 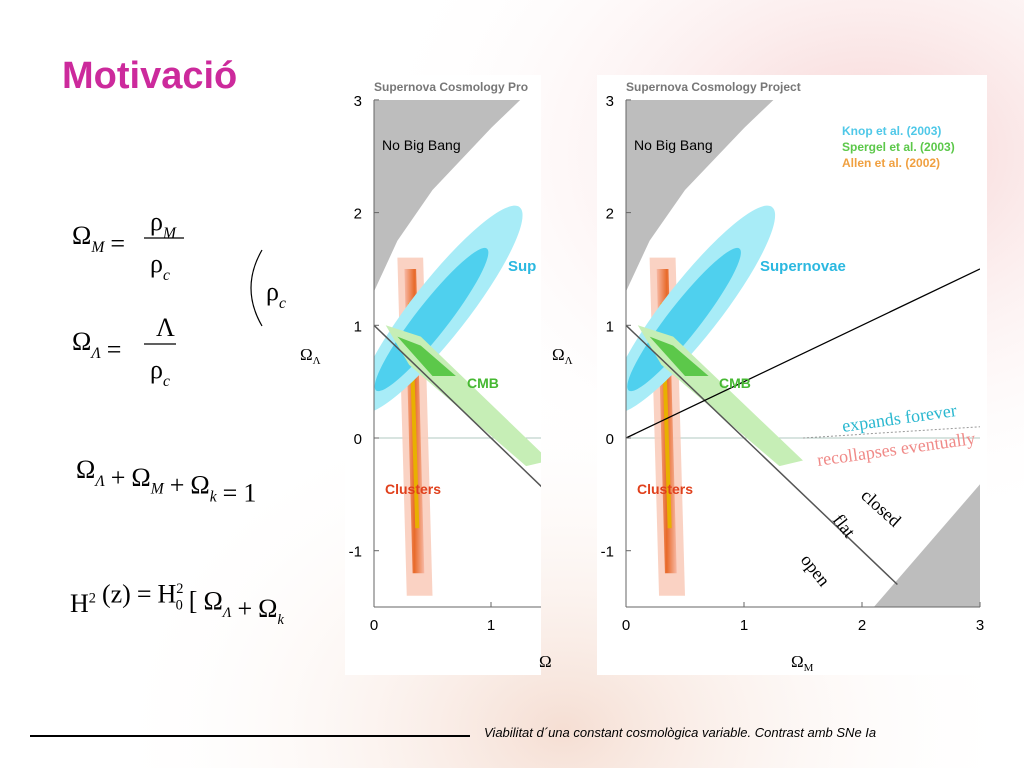 What do you see at coordinates (862, 625) in the screenshot?
I see `x-tick-label: 2` at bounding box center [862, 625].